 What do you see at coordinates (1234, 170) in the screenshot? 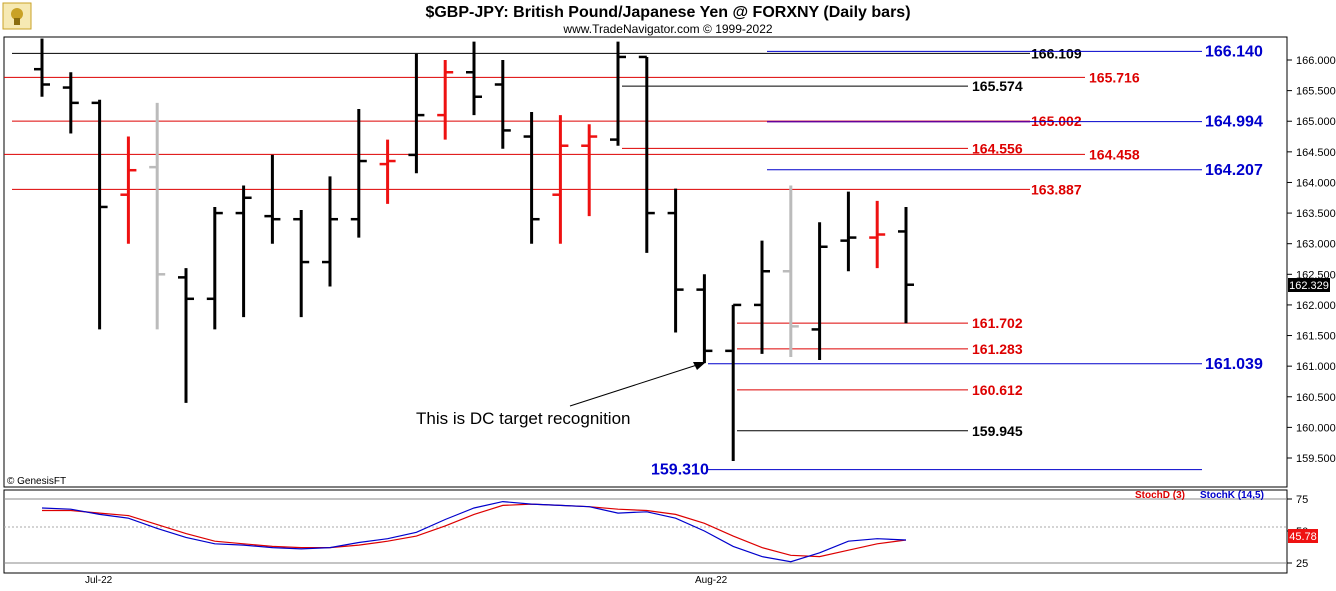
I see `level-label: 164.207` at bounding box center [1234, 170].